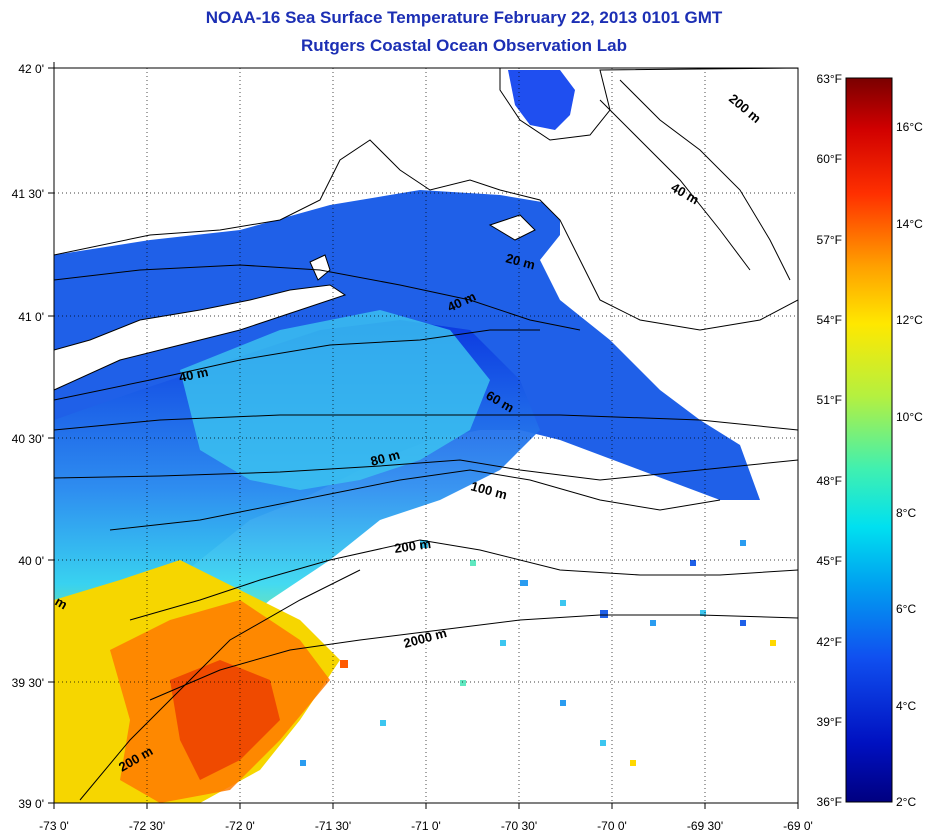  What do you see at coordinates (31, 561) in the screenshot?
I see `lat-tick: 40 0'` at bounding box center [31, 561].